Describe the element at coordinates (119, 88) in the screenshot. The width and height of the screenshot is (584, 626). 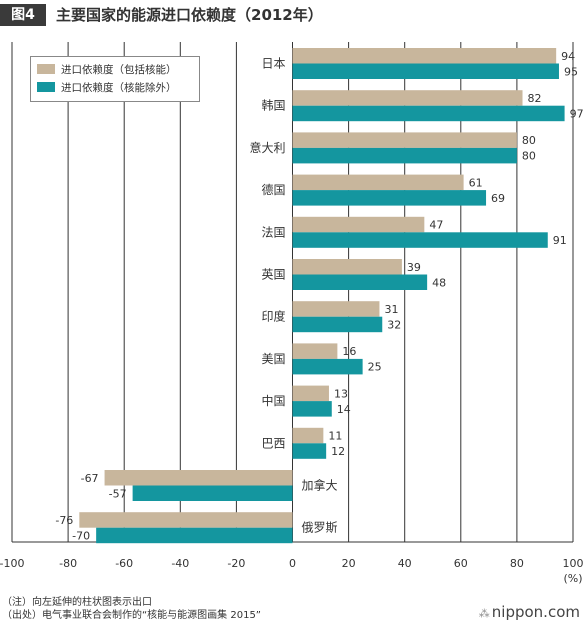
I see `legend-label-without-nuclear: 进口依赖度（核能除外）` at that location.